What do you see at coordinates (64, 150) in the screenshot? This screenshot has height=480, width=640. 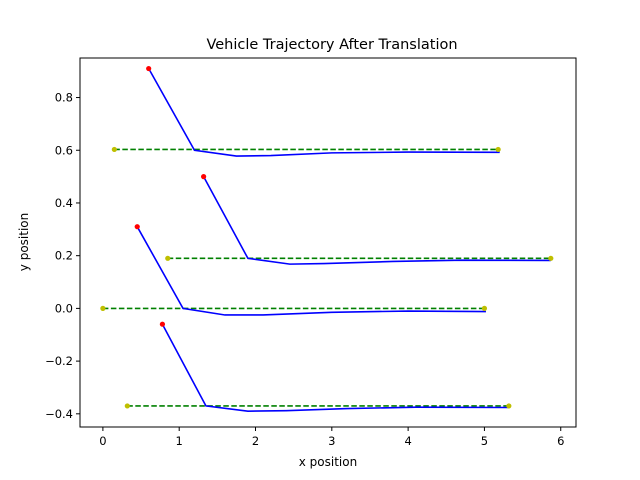 I see `y-tick-label: 0.6` at bounding box center [64, 150].